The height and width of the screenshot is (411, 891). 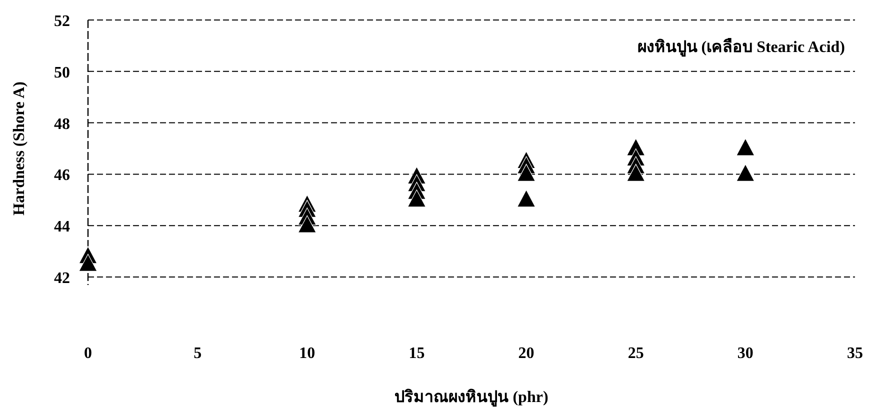 I want to click on y-tick-label: 48, so click(x=62, y=124).